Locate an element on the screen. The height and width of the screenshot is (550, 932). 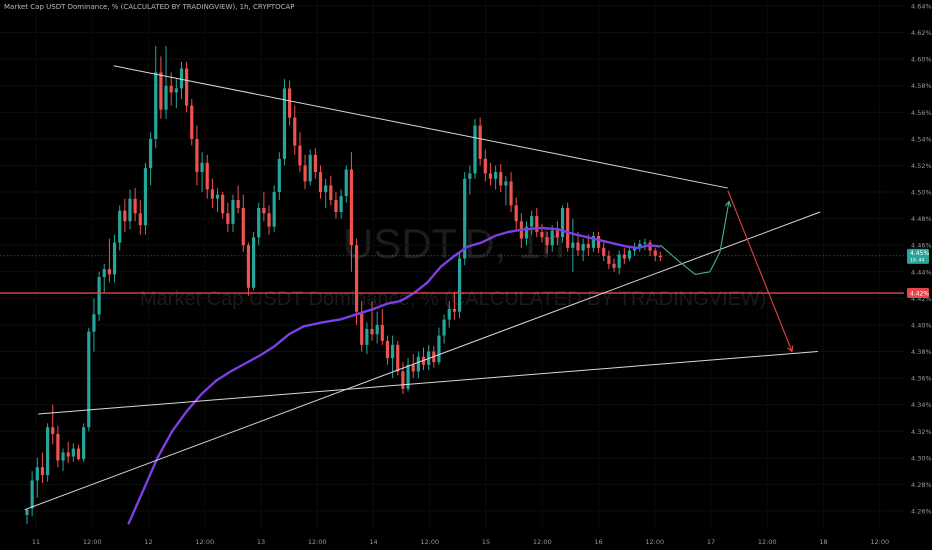
current-price-badge is located at coordinates (918, 256).